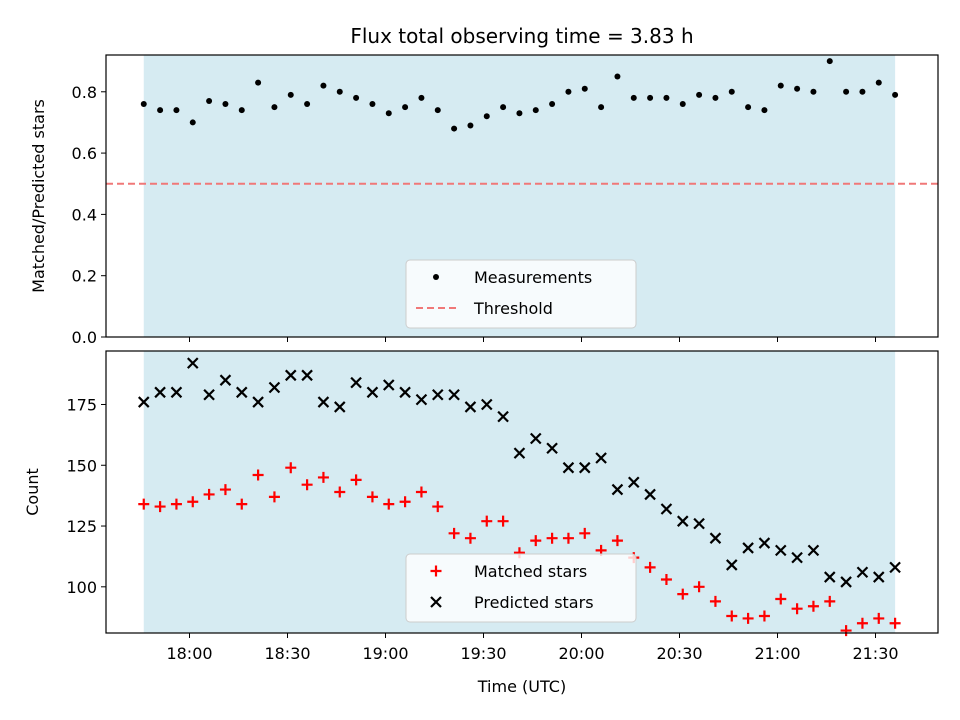 Image resolution: width=960 pixels, height=720 pixels. I want to click on legend-label: Measurements, so click(533, 277).